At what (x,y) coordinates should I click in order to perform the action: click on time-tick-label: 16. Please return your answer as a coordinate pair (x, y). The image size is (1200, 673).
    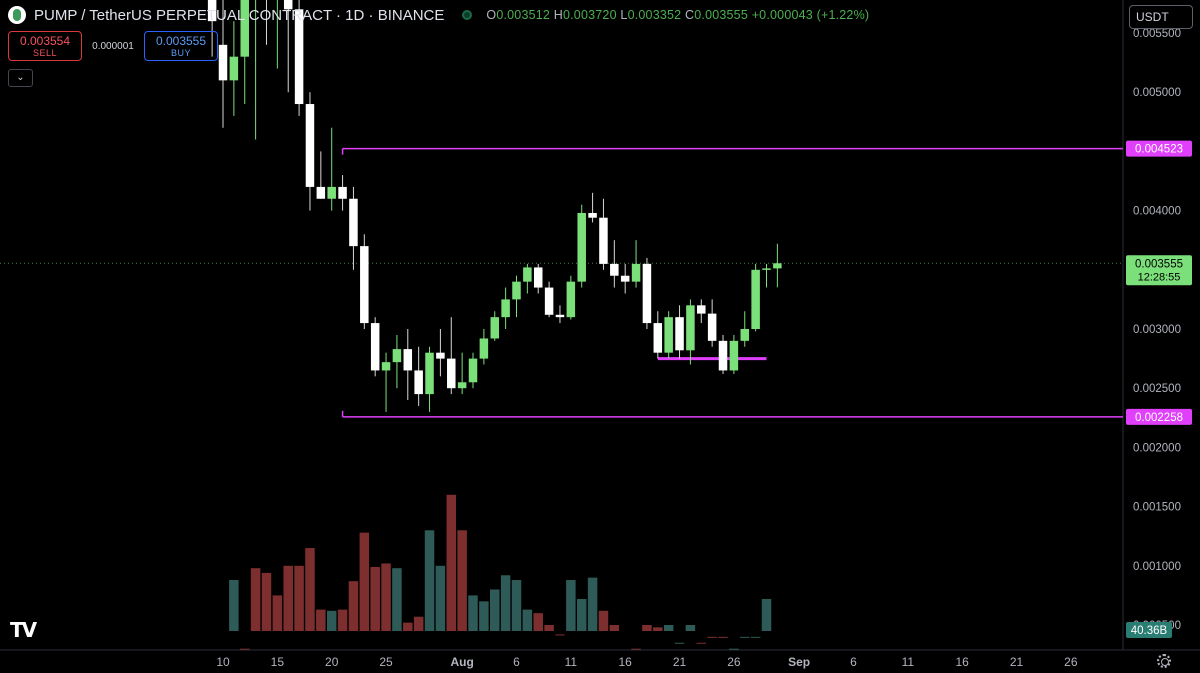
    Looking at the image, I should click on (626, 662).